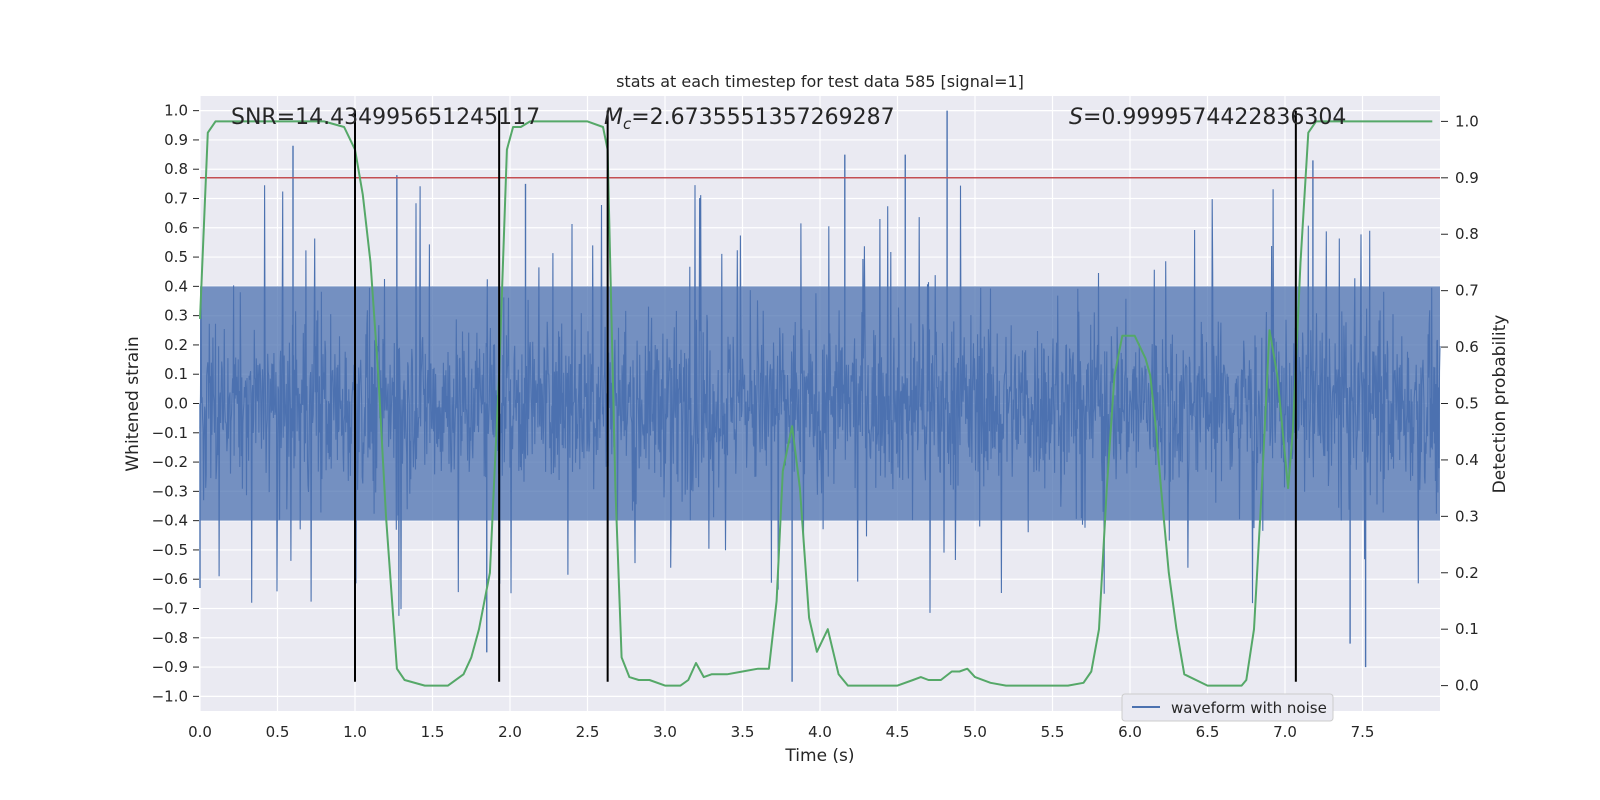  I want to click on y-tick-label: 0.1, so click(176, 374).